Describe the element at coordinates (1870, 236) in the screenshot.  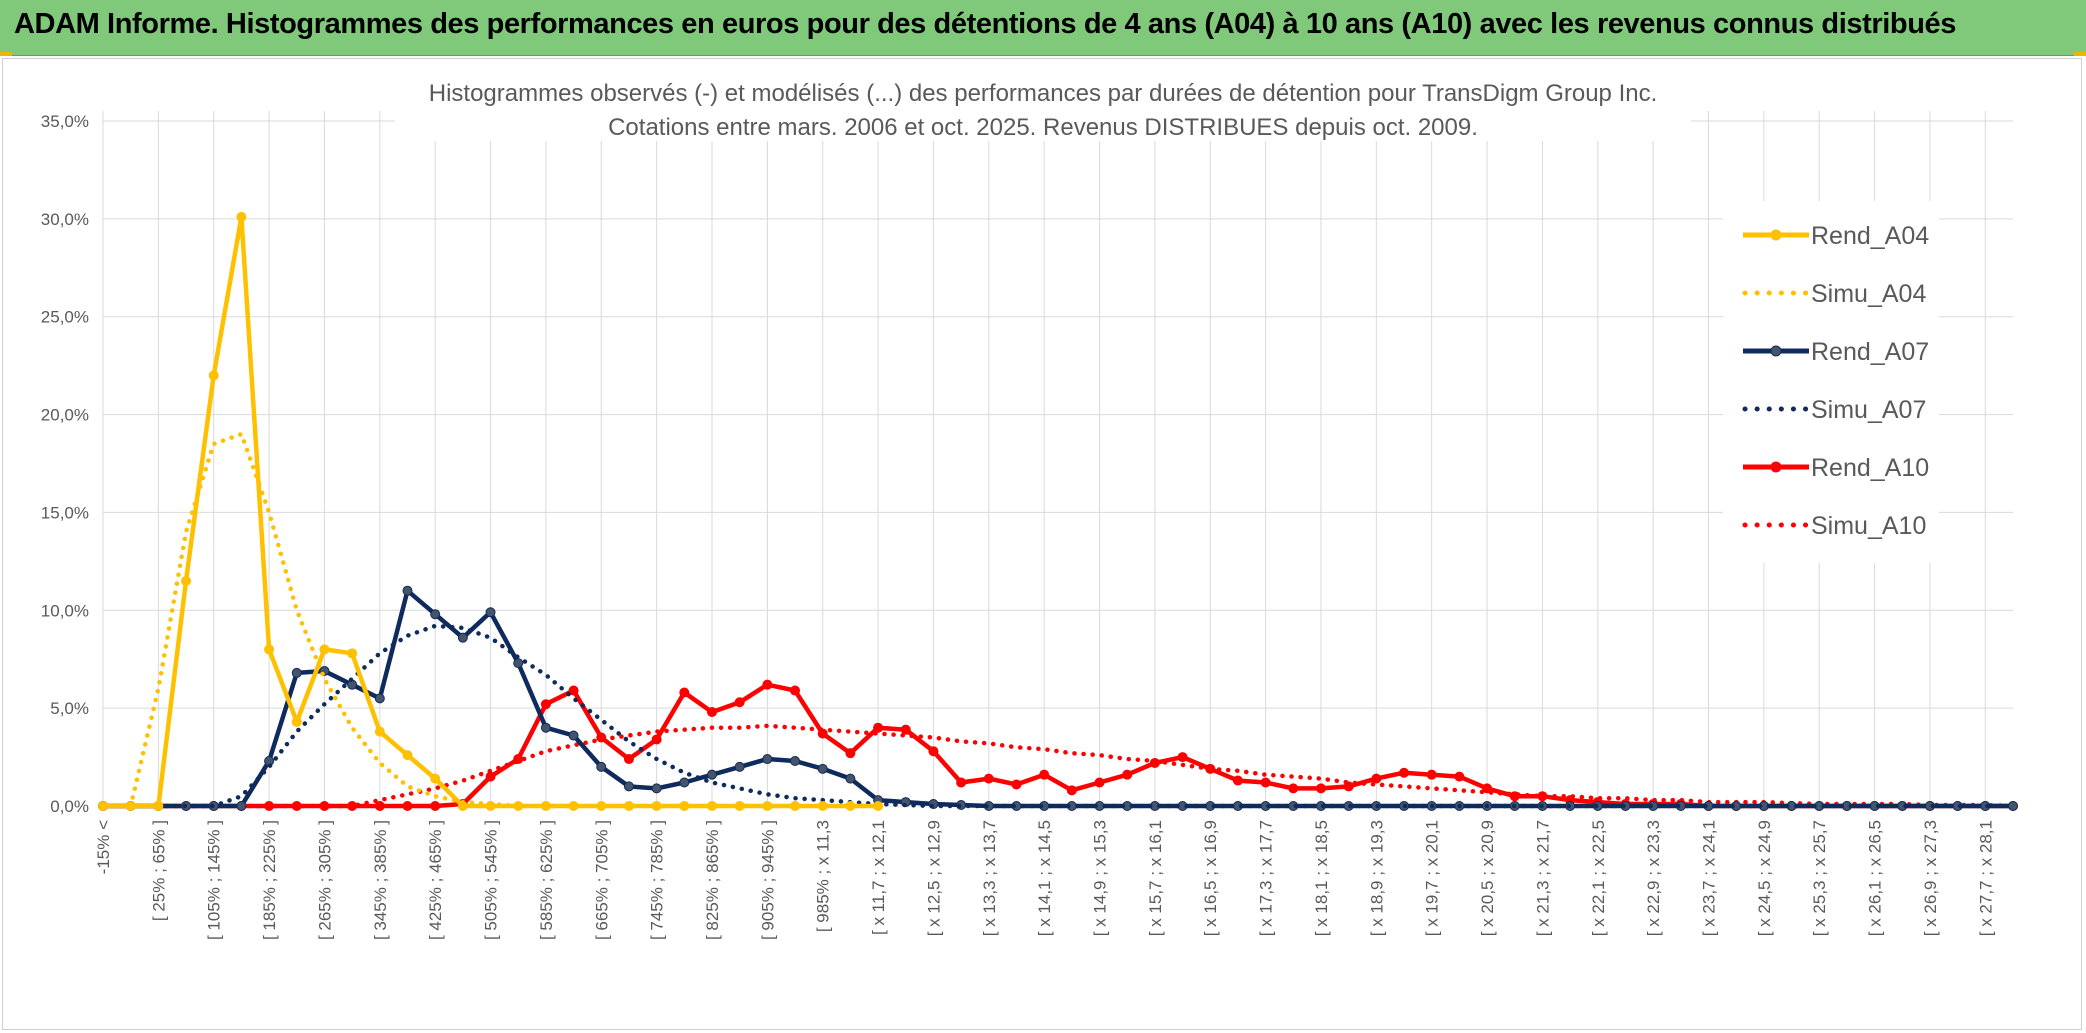
I see `legend-label-Rend_A04: Rend_A04` at that location.